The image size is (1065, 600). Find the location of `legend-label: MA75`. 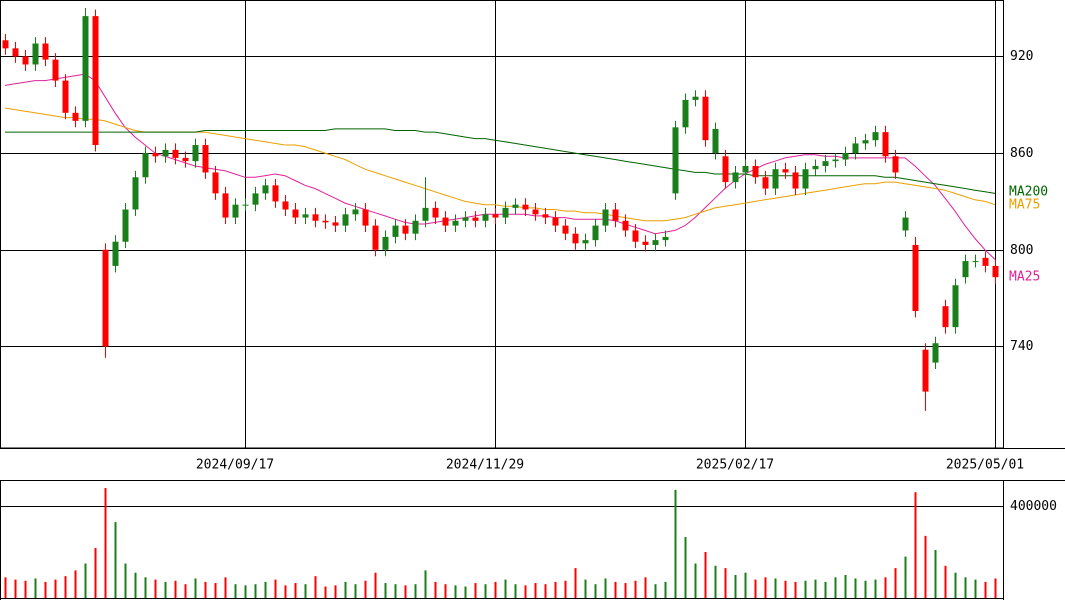

legend-label: MA75 is located at coordinates (1024, 205).